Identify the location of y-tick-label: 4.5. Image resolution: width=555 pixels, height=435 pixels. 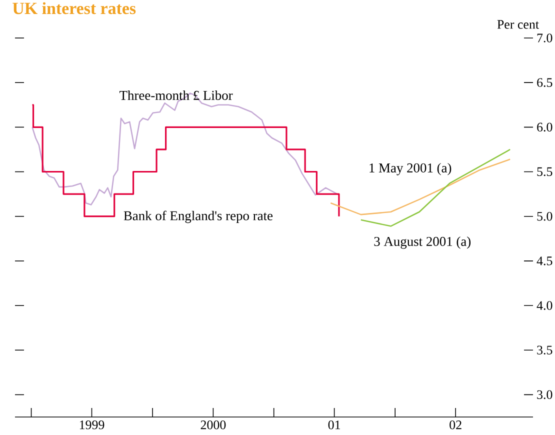
(544, 261).